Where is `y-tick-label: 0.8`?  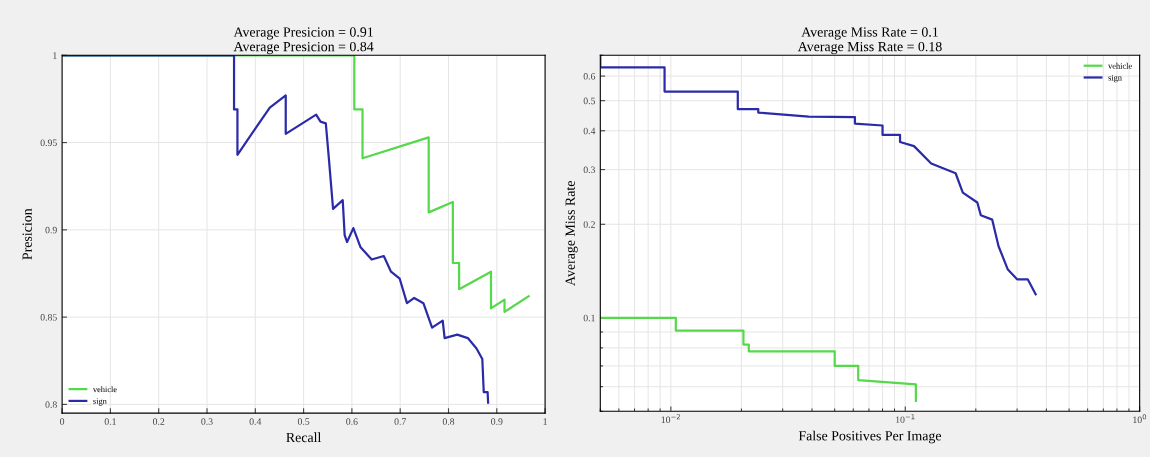 y-tick-label: 0.8 is located at coordinates (51, 404).